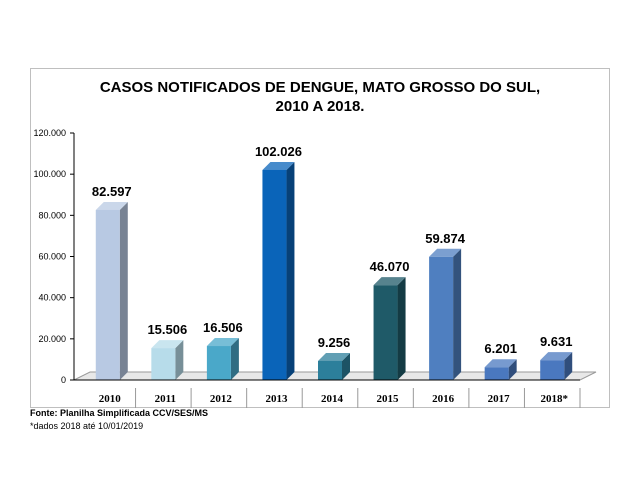 The image size is (640, 480). What do you see at coordinates (52, 339) in the screenshot?
I see `y-tick-label: 20.000` at bounding box center [52, 339].